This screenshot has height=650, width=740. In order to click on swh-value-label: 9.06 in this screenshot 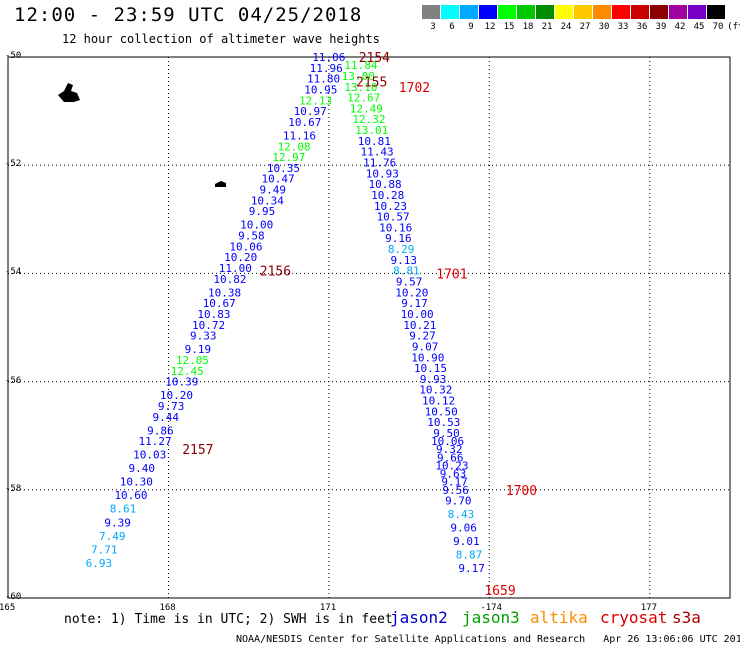, I will do `click(463, 528)`.